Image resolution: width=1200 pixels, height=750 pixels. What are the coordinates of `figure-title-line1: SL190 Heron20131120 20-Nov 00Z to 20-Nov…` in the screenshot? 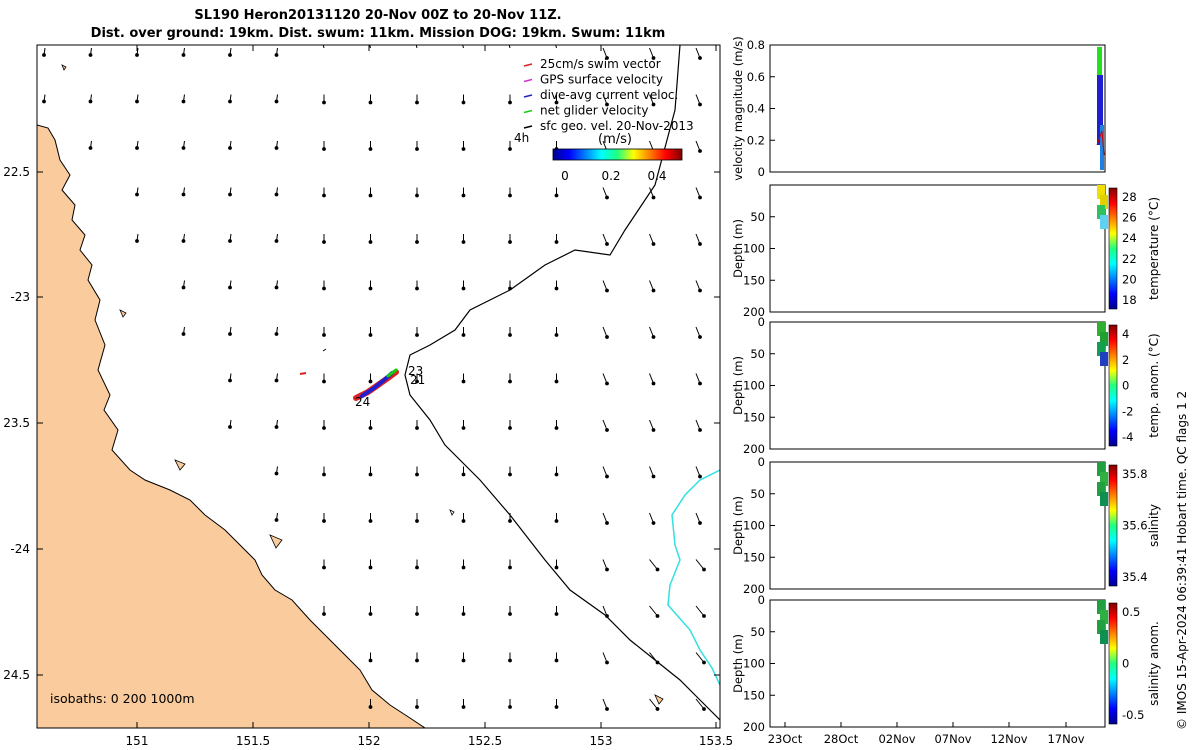 It's located at (378, 15).